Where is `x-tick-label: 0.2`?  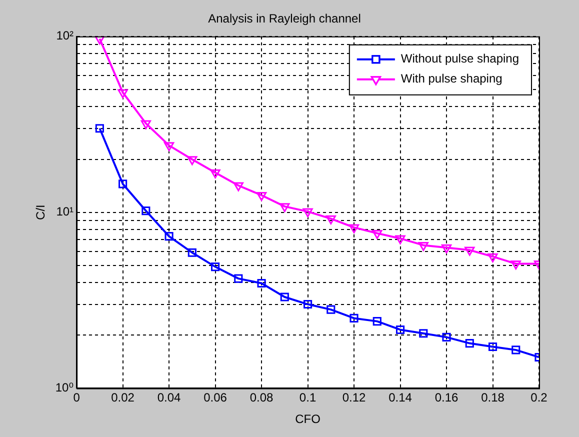 x-tick-label: 0.2 is located at coordinates (539, 397).